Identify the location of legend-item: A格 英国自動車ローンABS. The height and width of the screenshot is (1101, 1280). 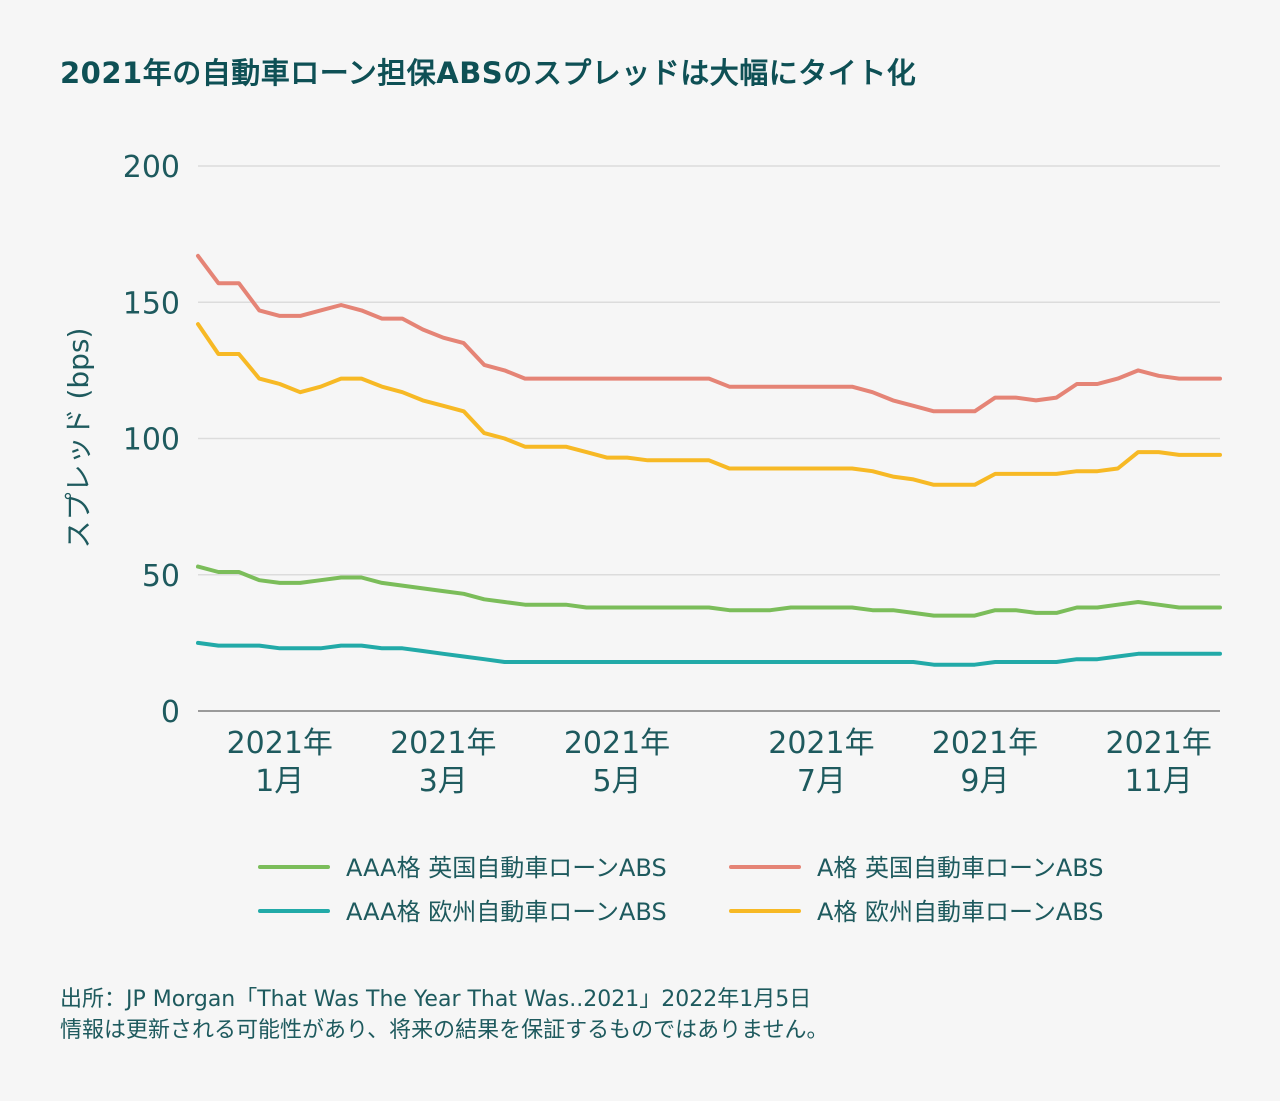
(916, 868).